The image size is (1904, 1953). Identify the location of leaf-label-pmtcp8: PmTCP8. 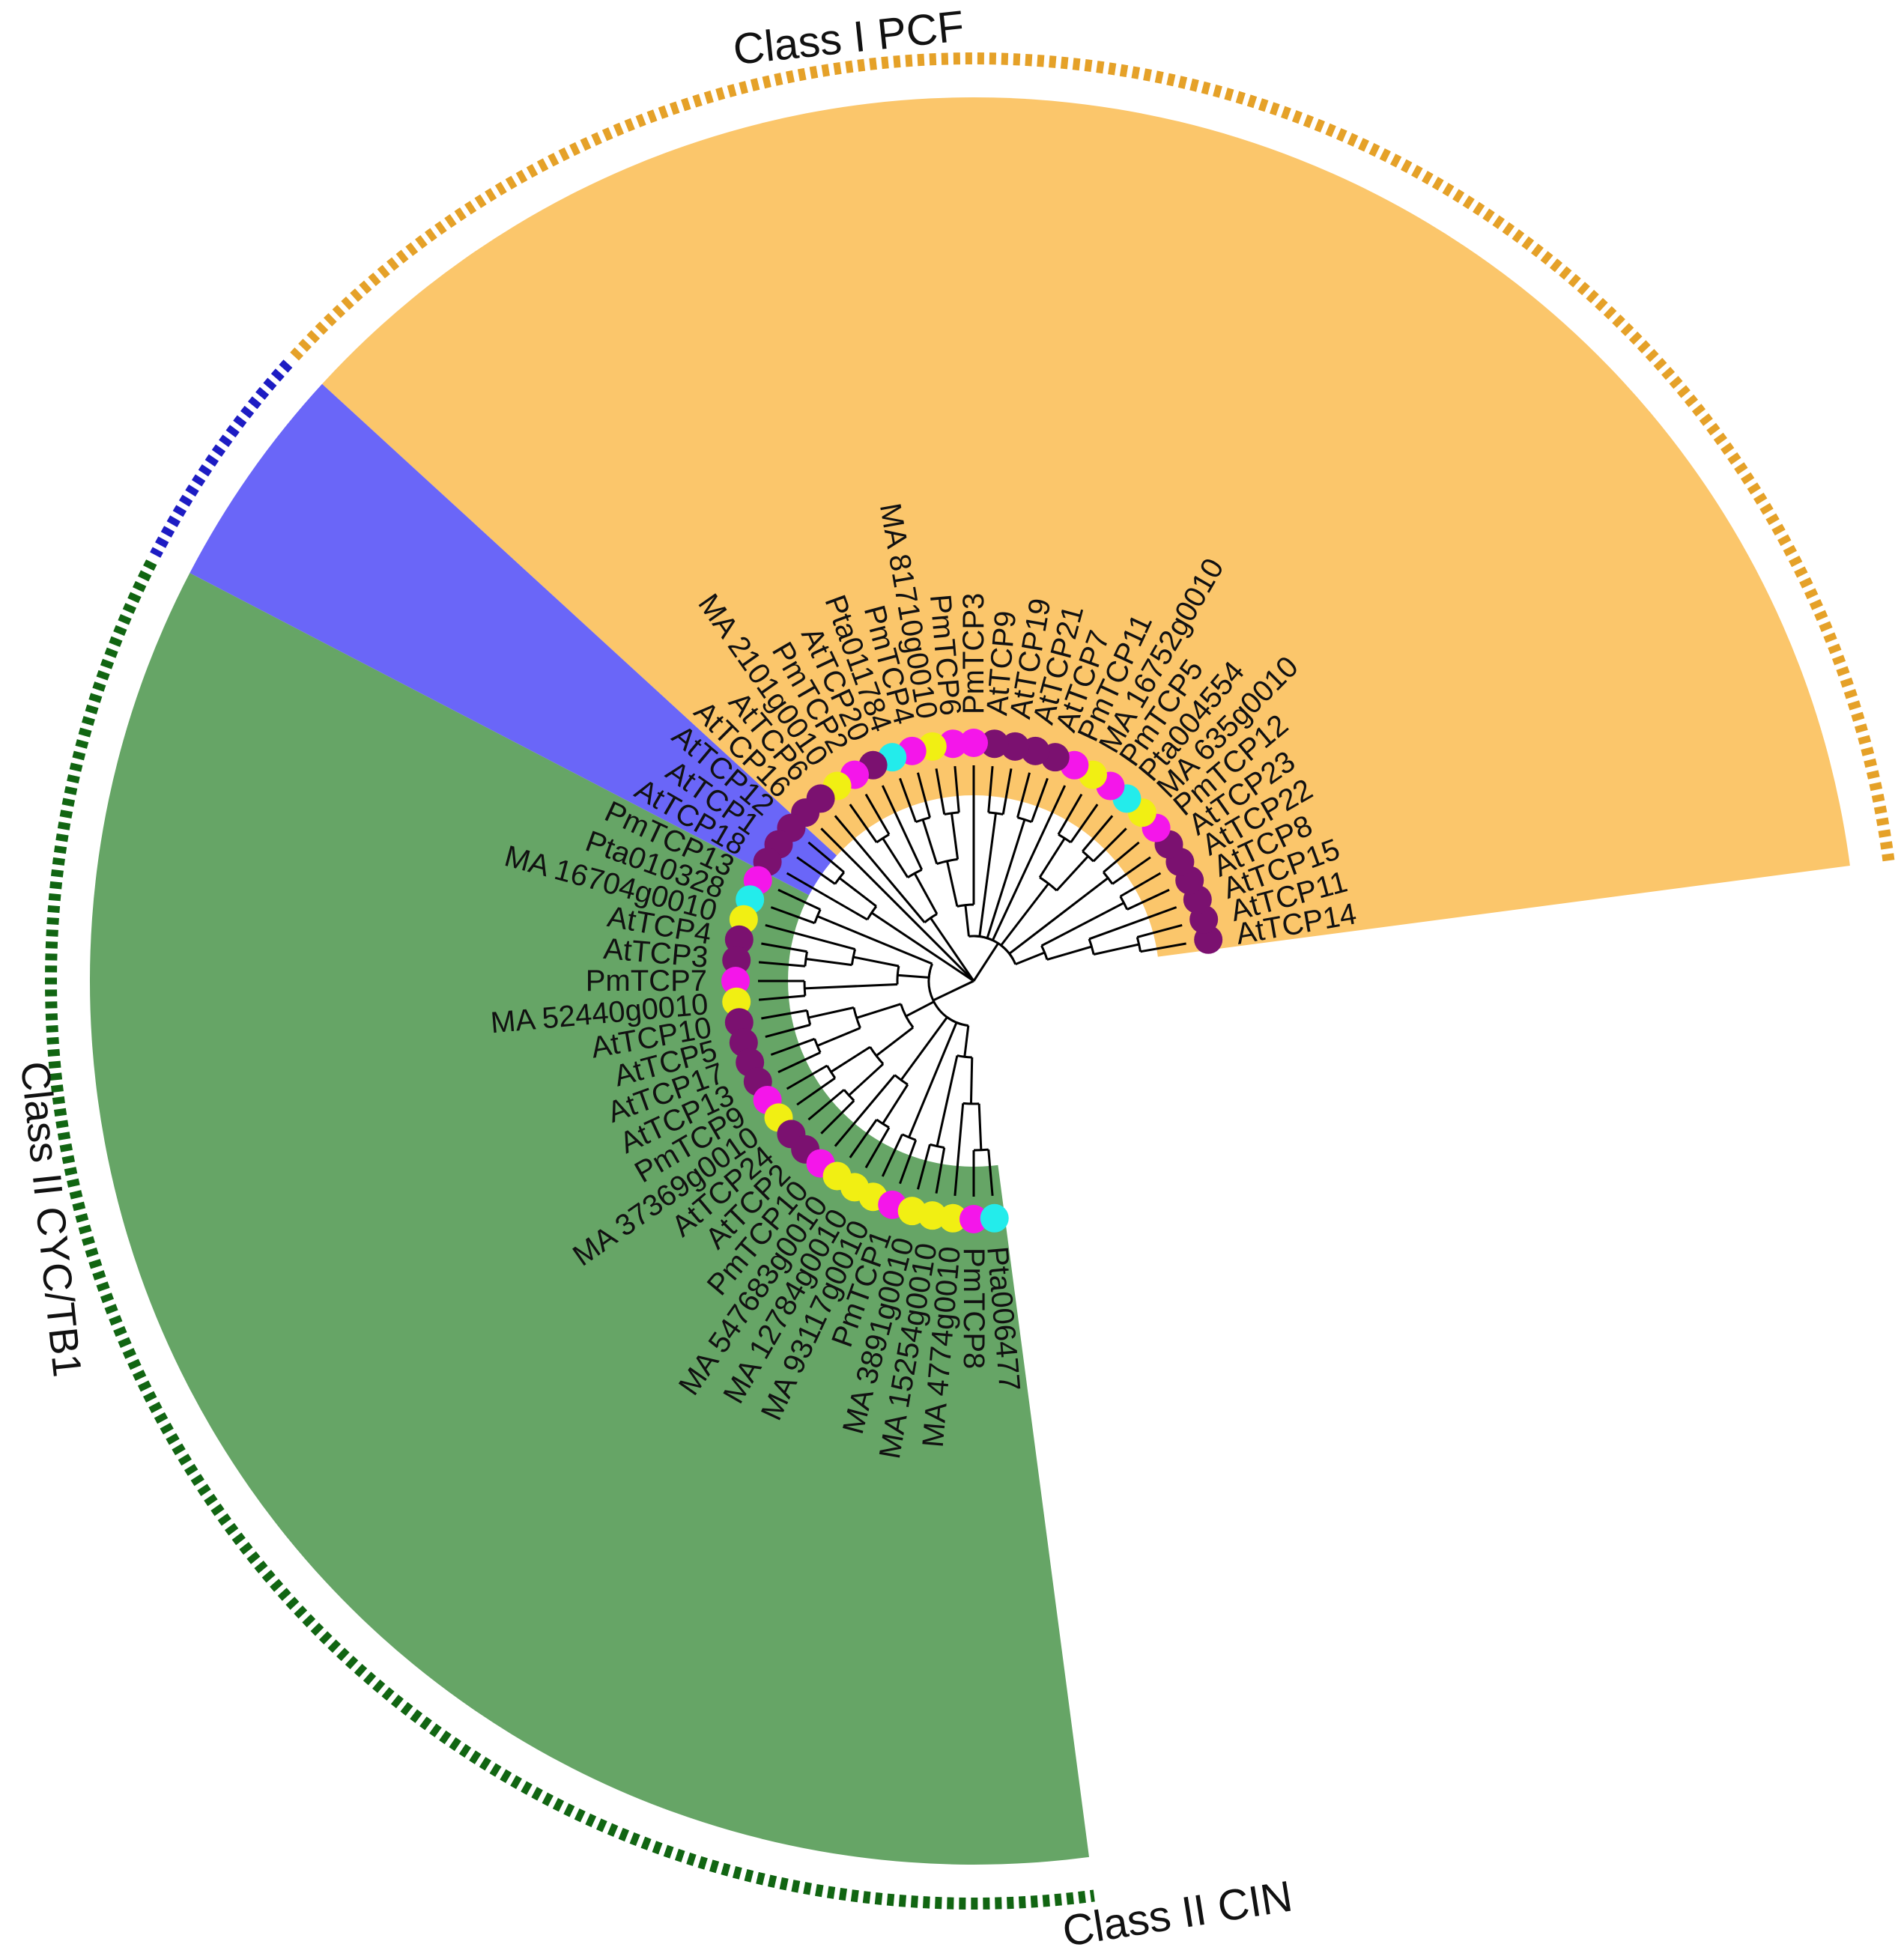
(973, 1308).